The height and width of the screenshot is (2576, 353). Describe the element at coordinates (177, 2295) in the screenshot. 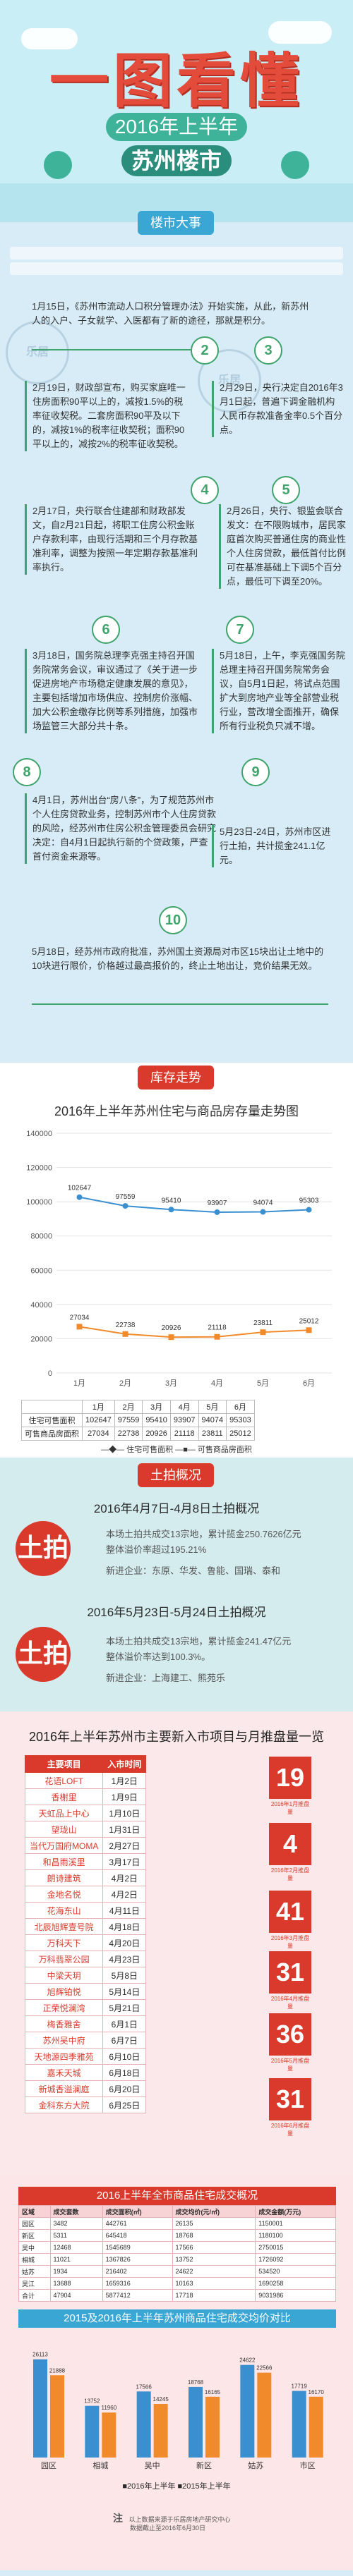

I see `table-row: 合计 47904 5877412 17718 9031986` at that location.